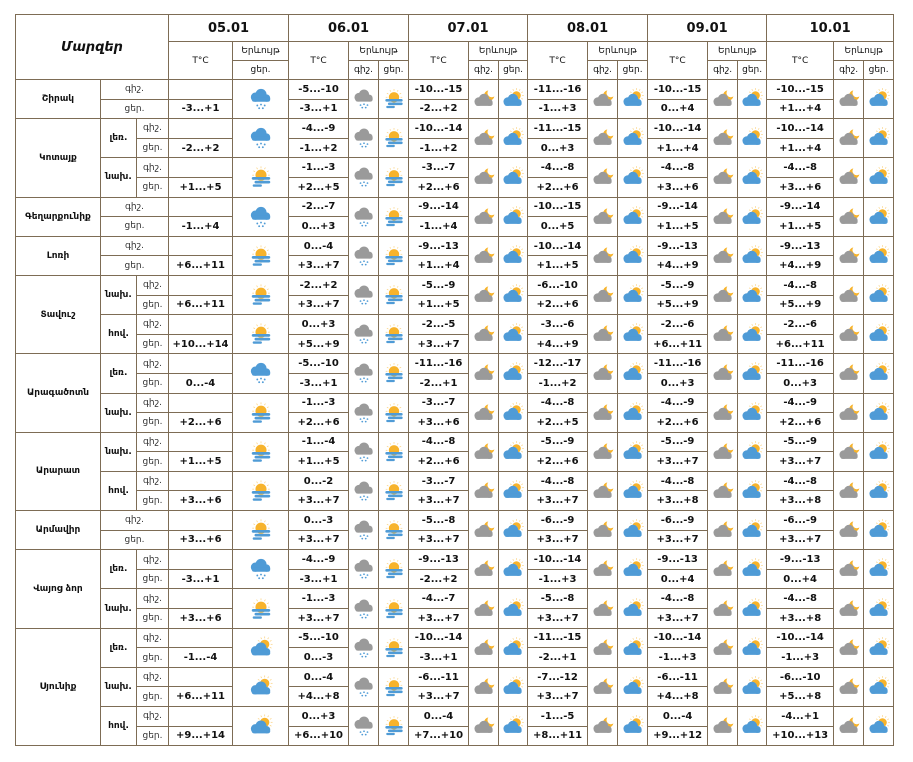  I want to click on temp-day-10: +3...+6, so click(800, 187).